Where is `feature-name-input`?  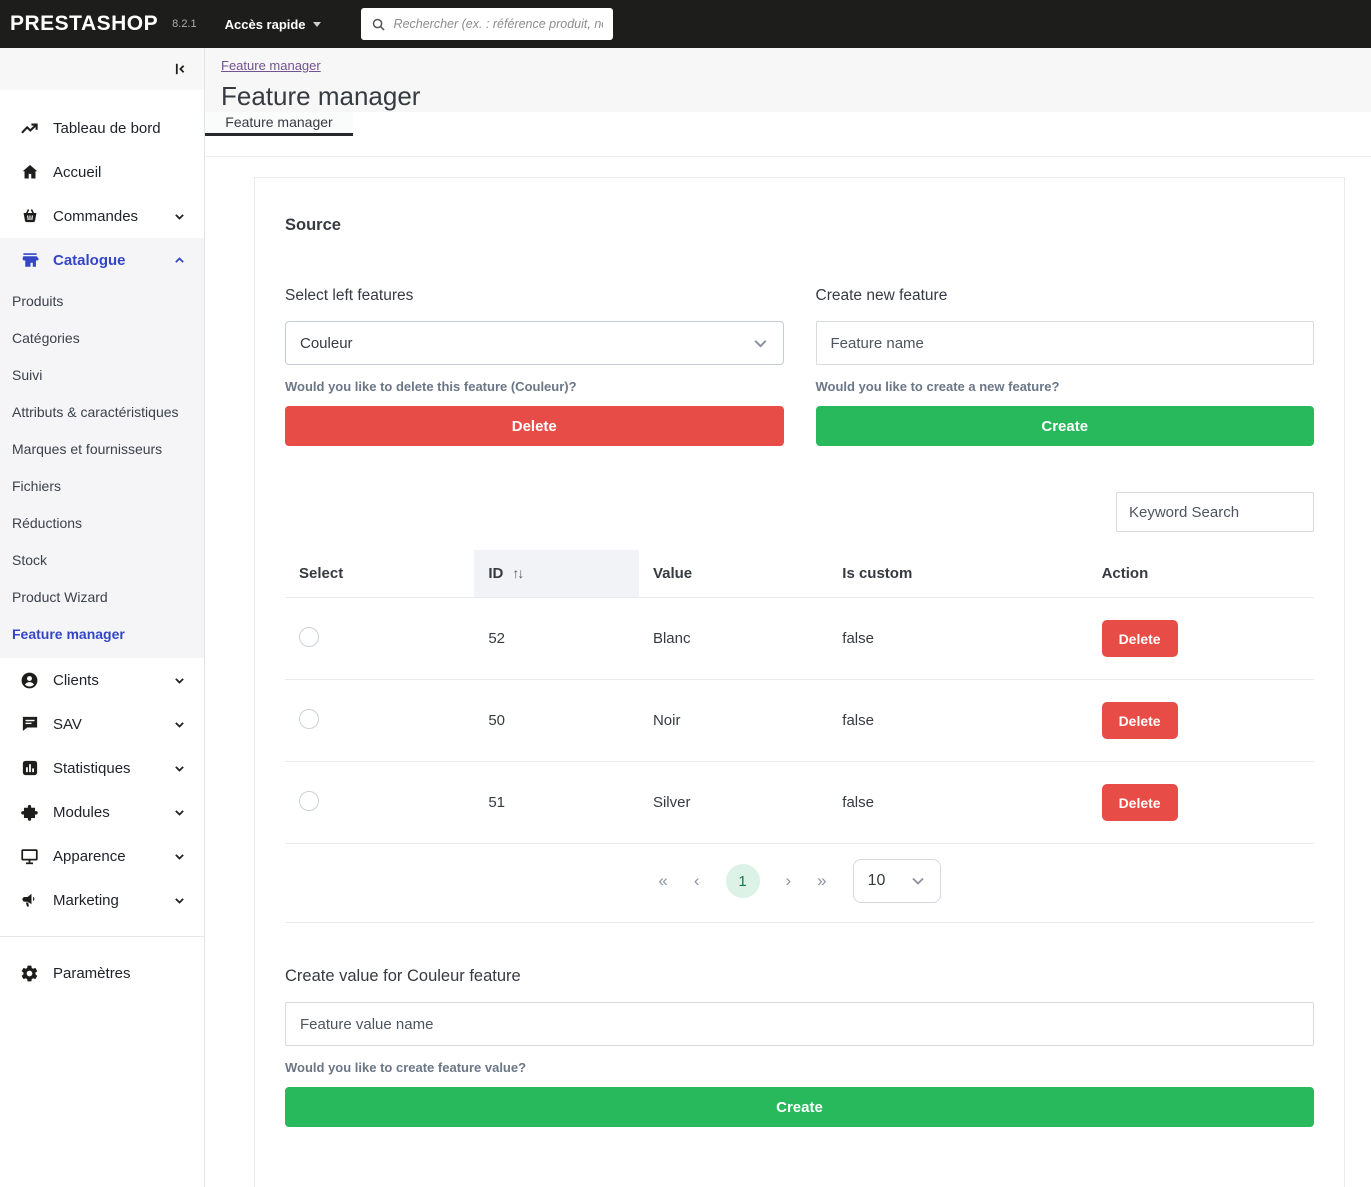 feature-name-input is located at coordinates (1064, 343).